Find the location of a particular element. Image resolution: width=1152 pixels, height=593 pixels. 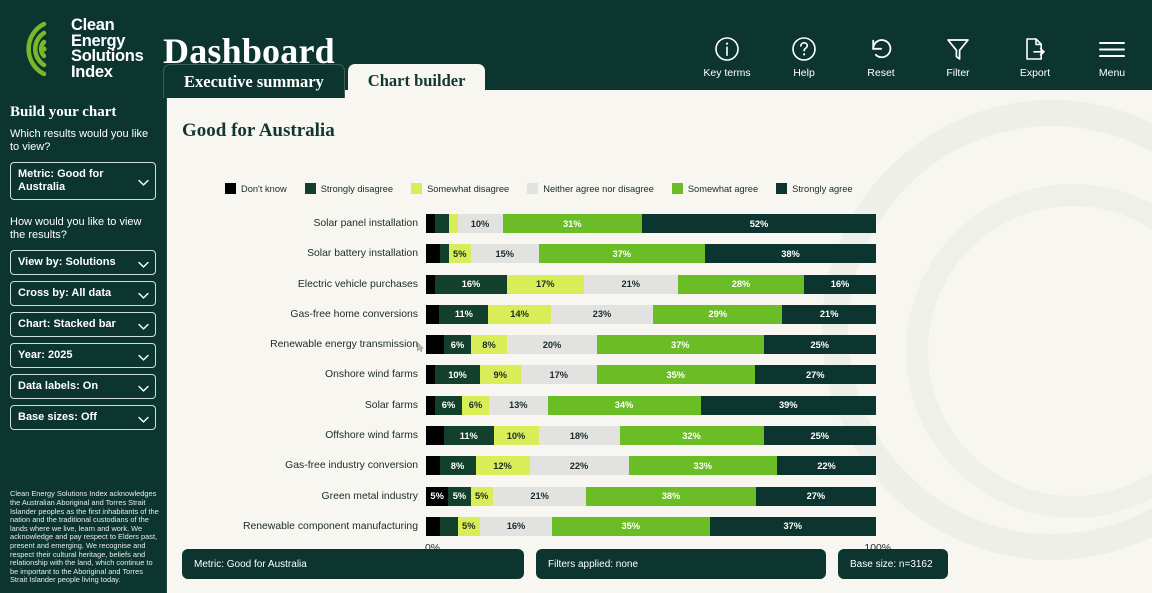

legend-item: Don't know is located at coordinates (256, 188).